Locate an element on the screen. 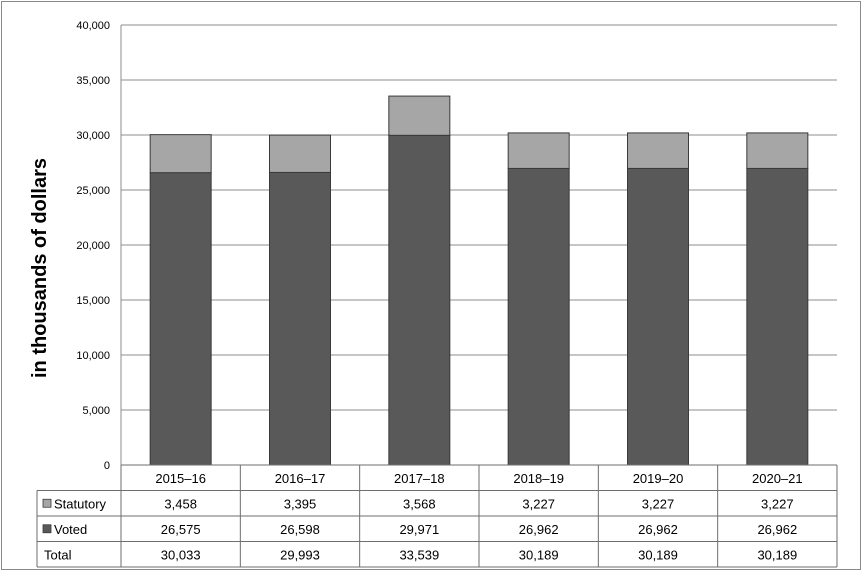  bar-statutory-2019–20 is located at coordinates (658, 150).